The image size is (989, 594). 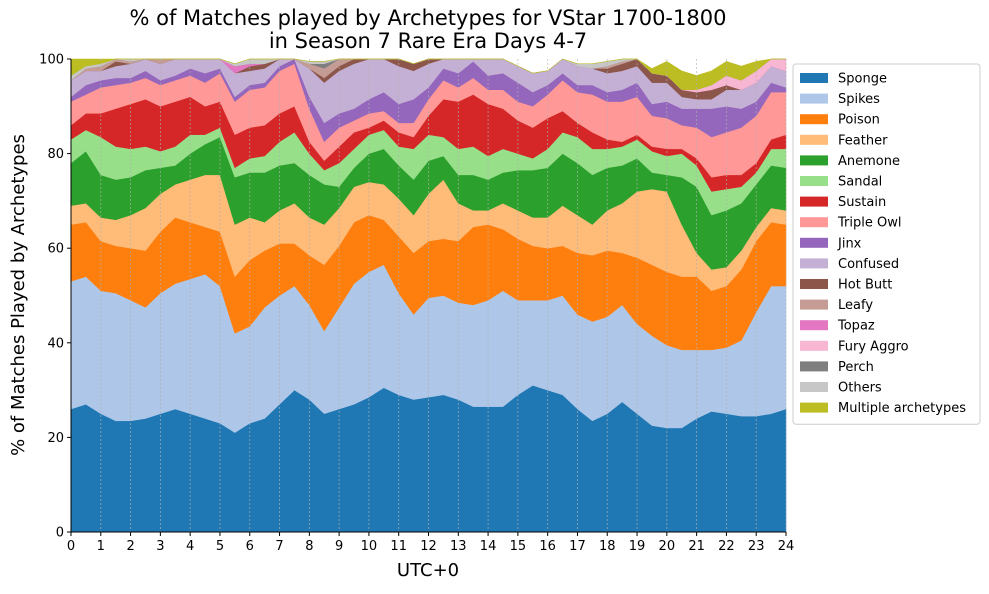 What do you see at coordinates (279, 546) in the screenshot?
I see `x-tick-label: 7` at bounding box center [279, 546].